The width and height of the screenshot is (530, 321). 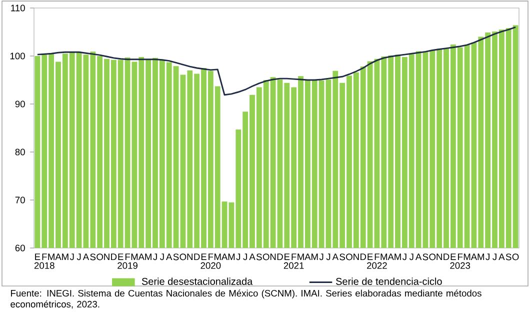 I want to click on y-tick-label: 100, so click(x=17, y=56).